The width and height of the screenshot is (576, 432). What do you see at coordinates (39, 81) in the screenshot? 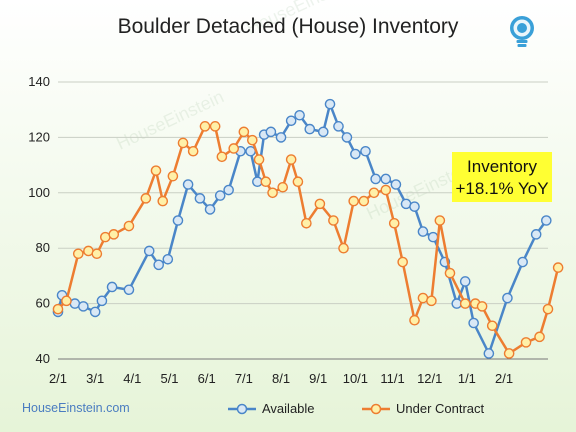
I see `y-tick-label: 140` at bounding box center [39, 81].